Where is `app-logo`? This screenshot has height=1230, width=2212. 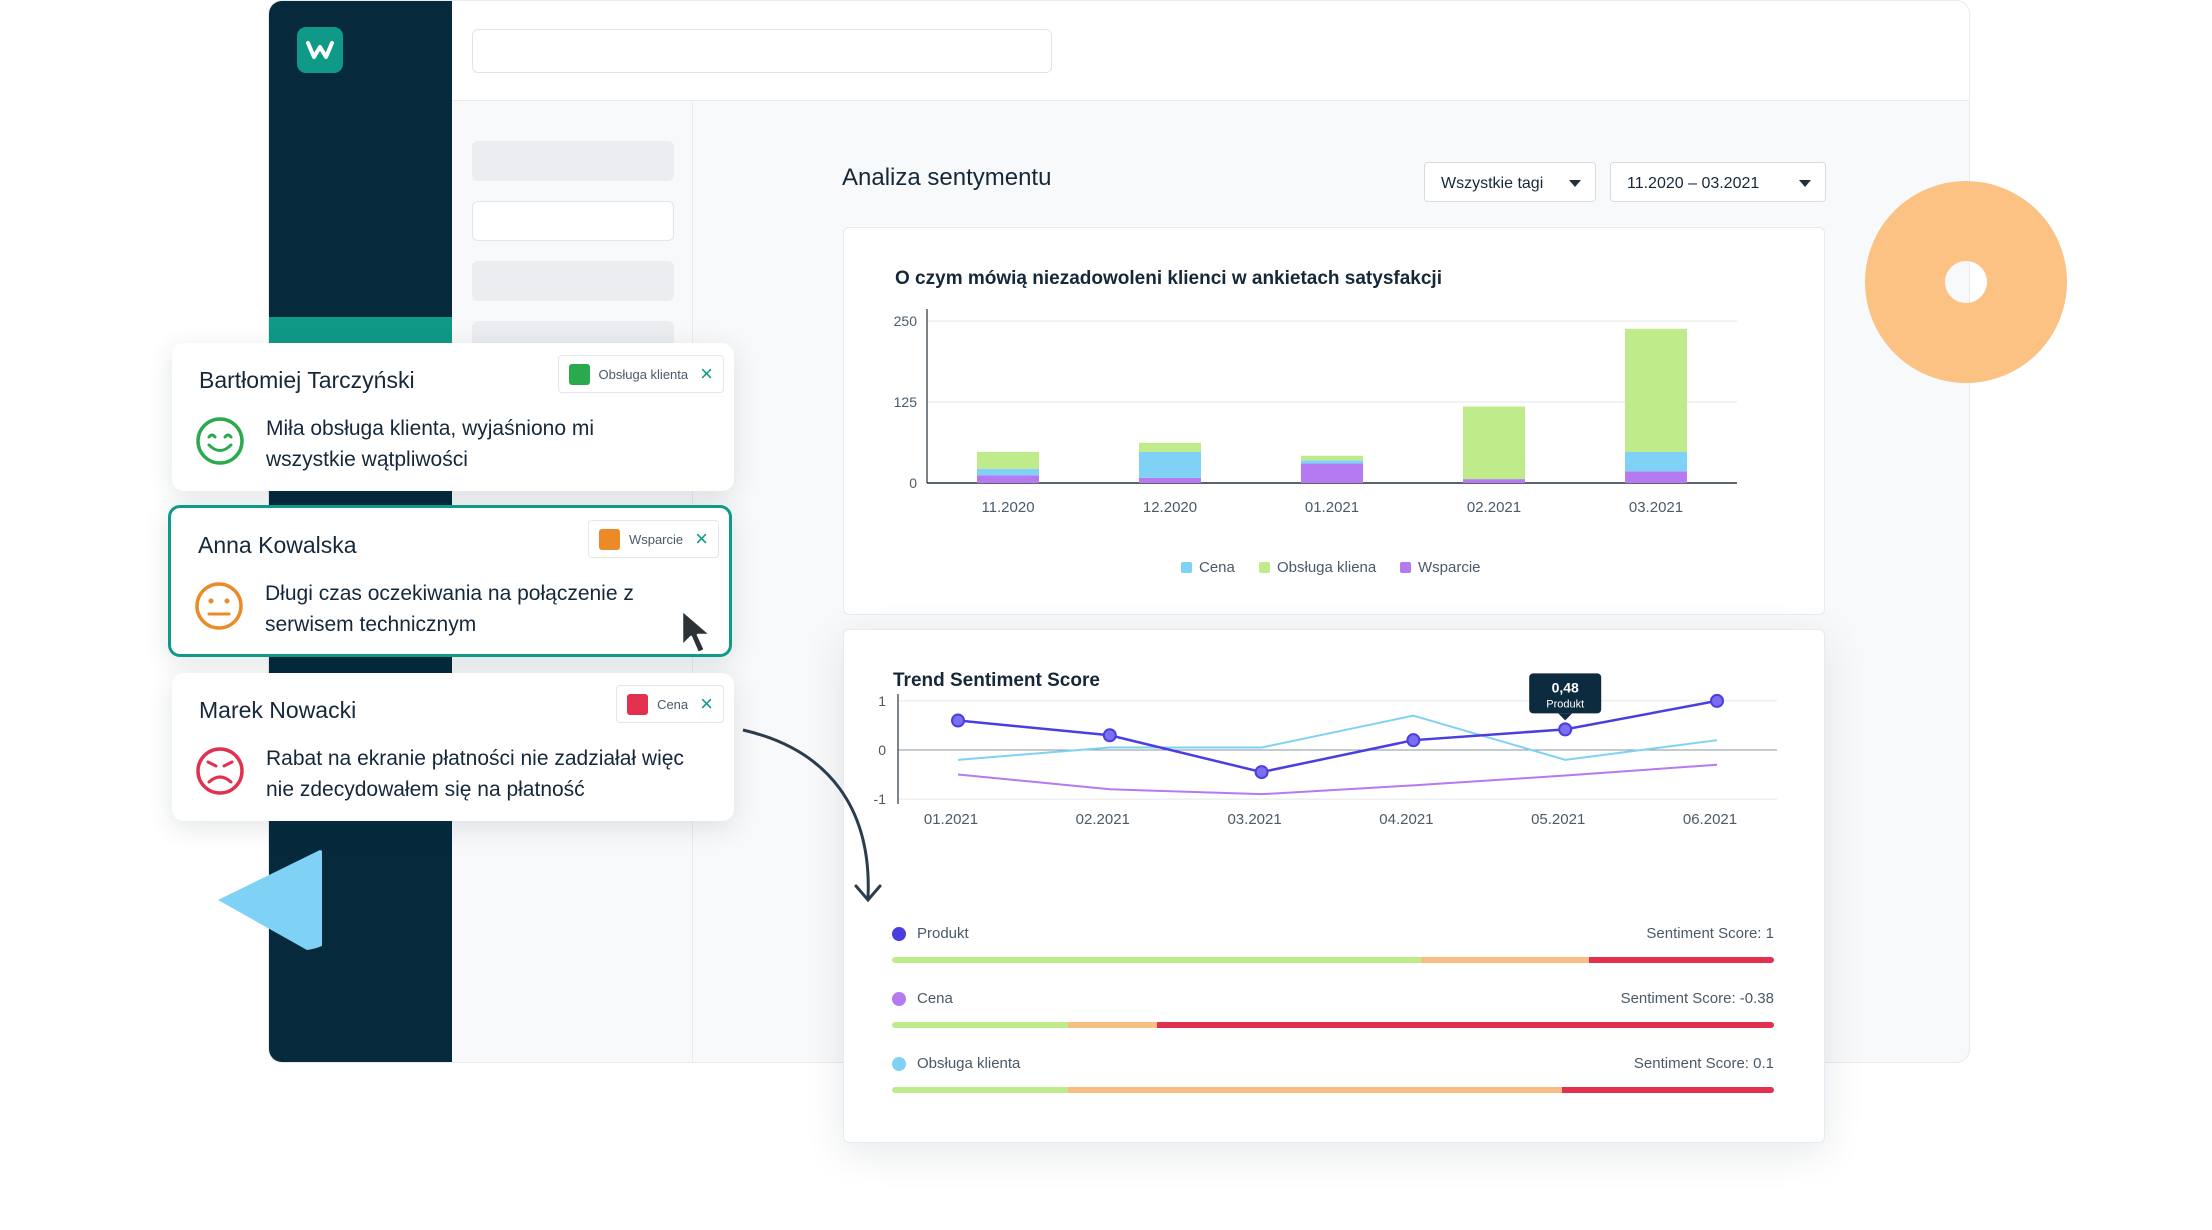 app-logo is located at coordinates (320, 50).